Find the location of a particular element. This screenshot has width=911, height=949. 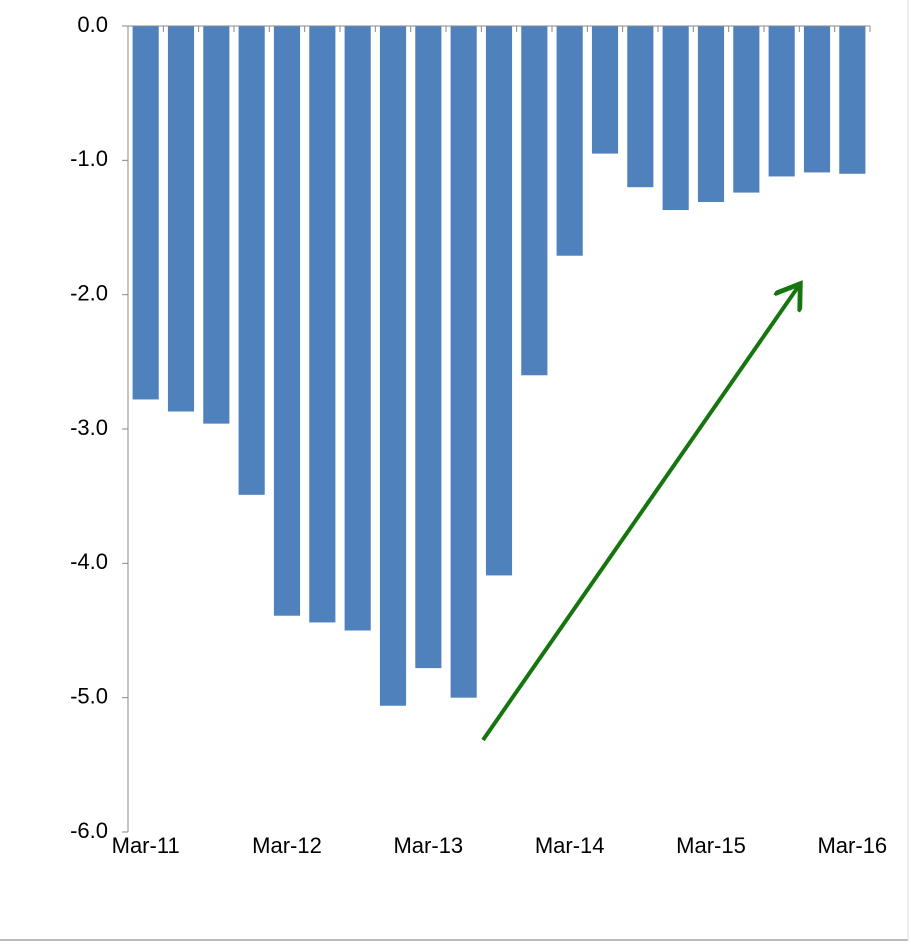

y-tick-label: -4.0 is located at coordinates (89, 561).